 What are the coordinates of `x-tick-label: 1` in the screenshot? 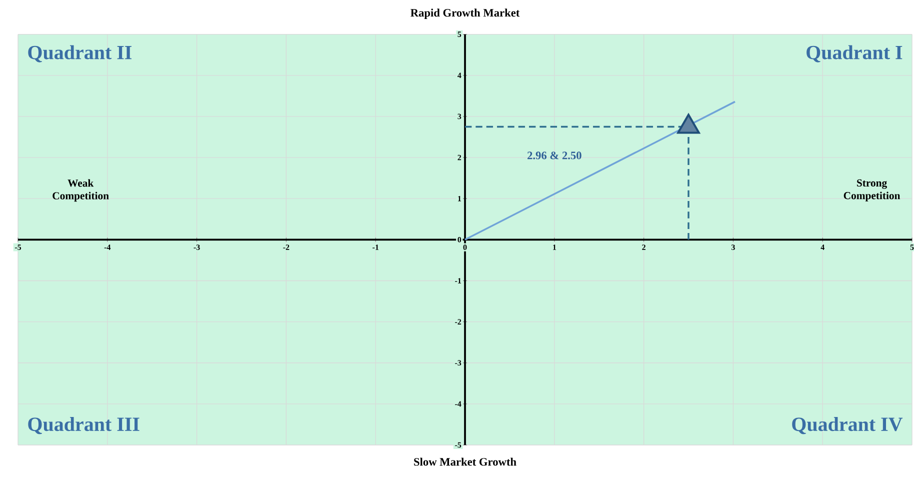 It's located at (554, 247).